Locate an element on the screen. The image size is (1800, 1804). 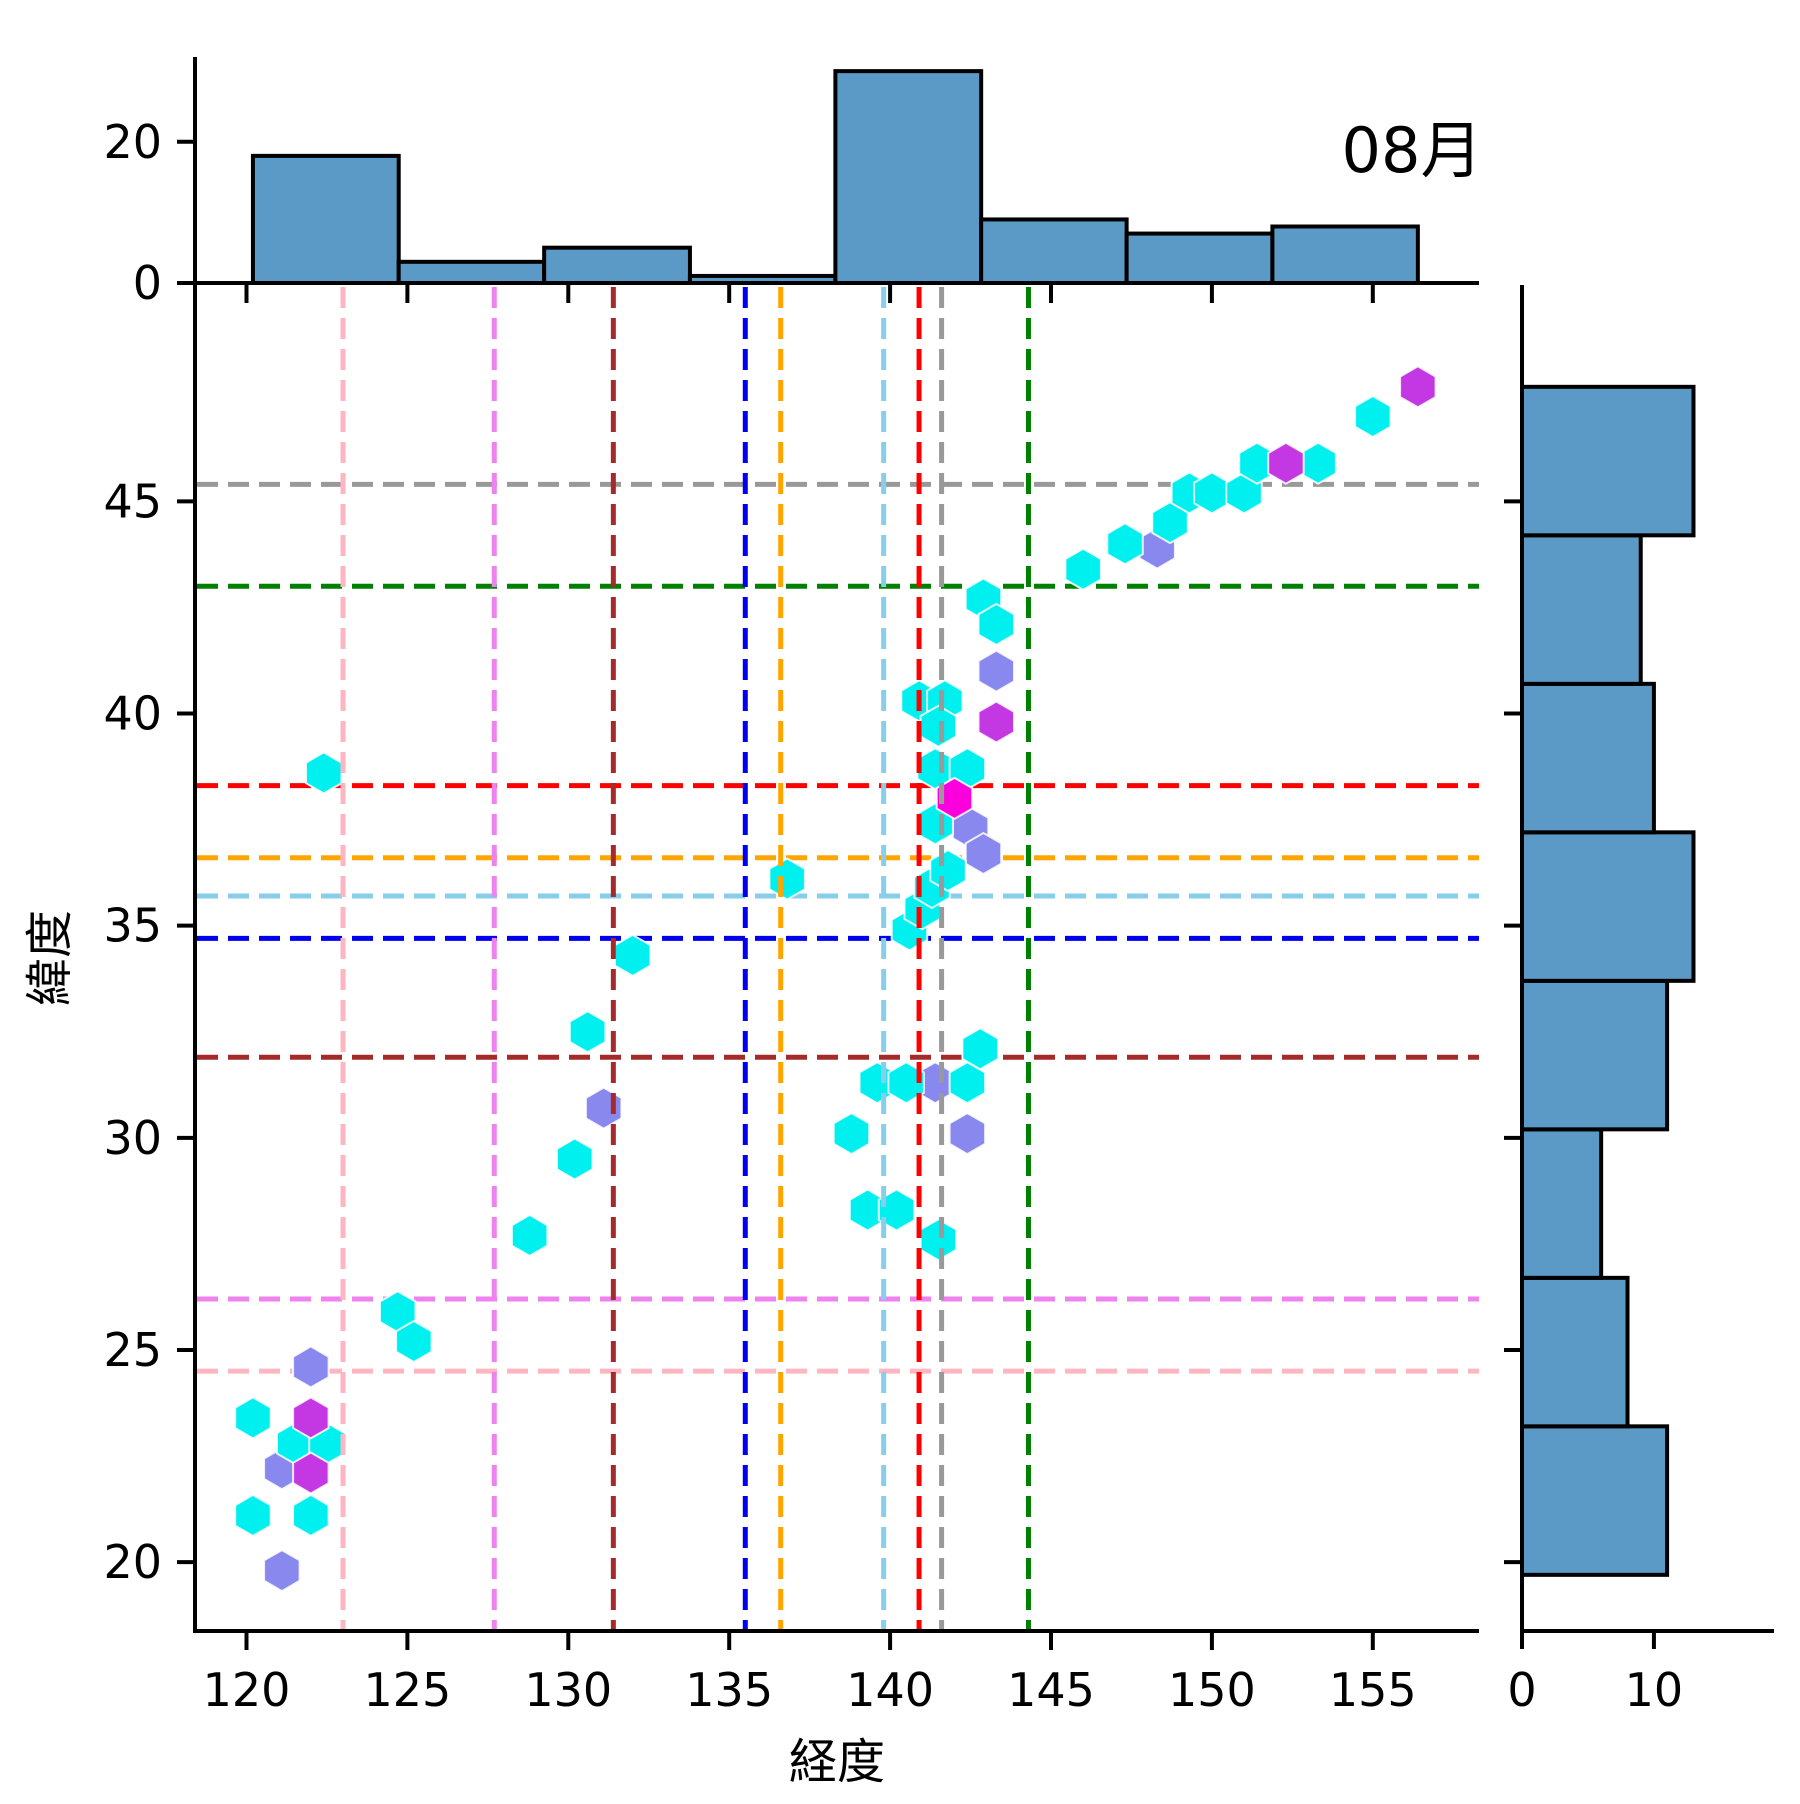
tick-label: 25 is located at coordinates (132, 1350).